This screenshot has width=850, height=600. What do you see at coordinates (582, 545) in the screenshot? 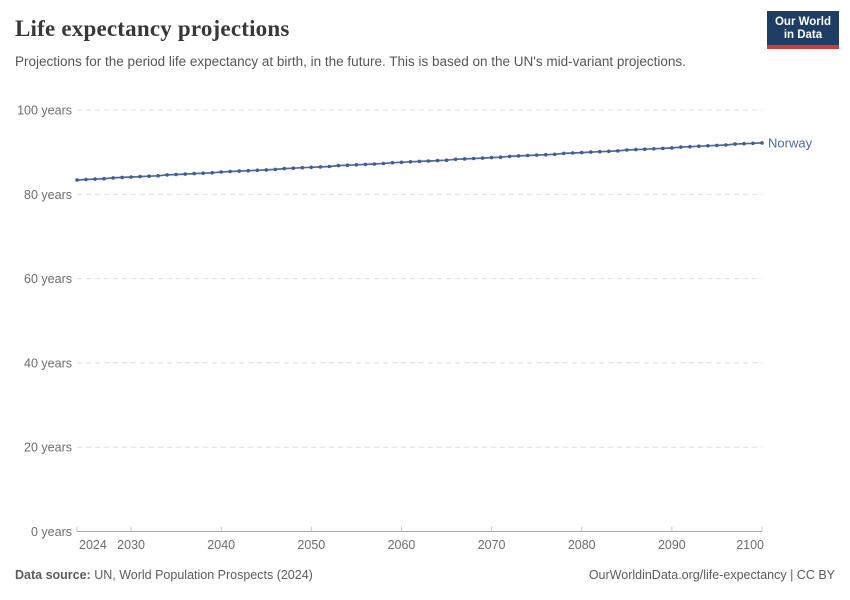
I see `x-tick-label: 2080` at bounding box center [582, 545].